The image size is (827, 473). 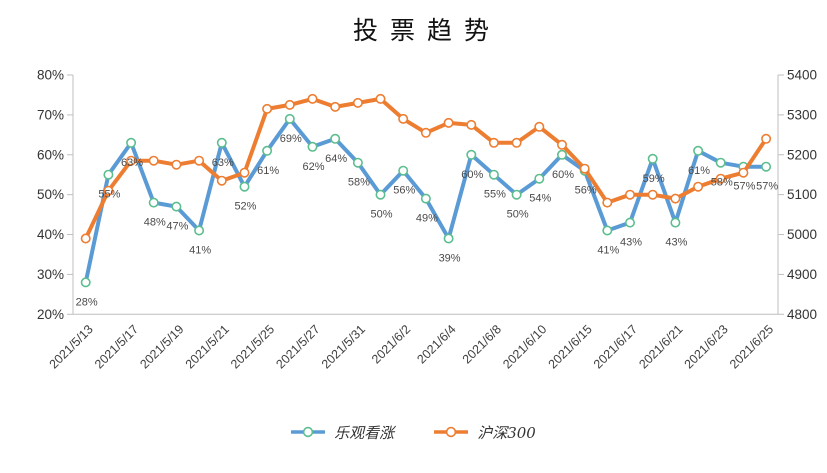 What do you see at coordinates (802, 75) in the screenshot?
I see `right-axis-tick-label: 5400` at bounding box center [802, 75].